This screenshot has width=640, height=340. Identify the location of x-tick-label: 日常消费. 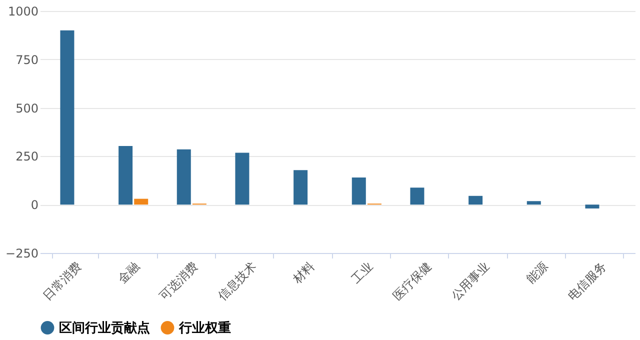
(62, 281).